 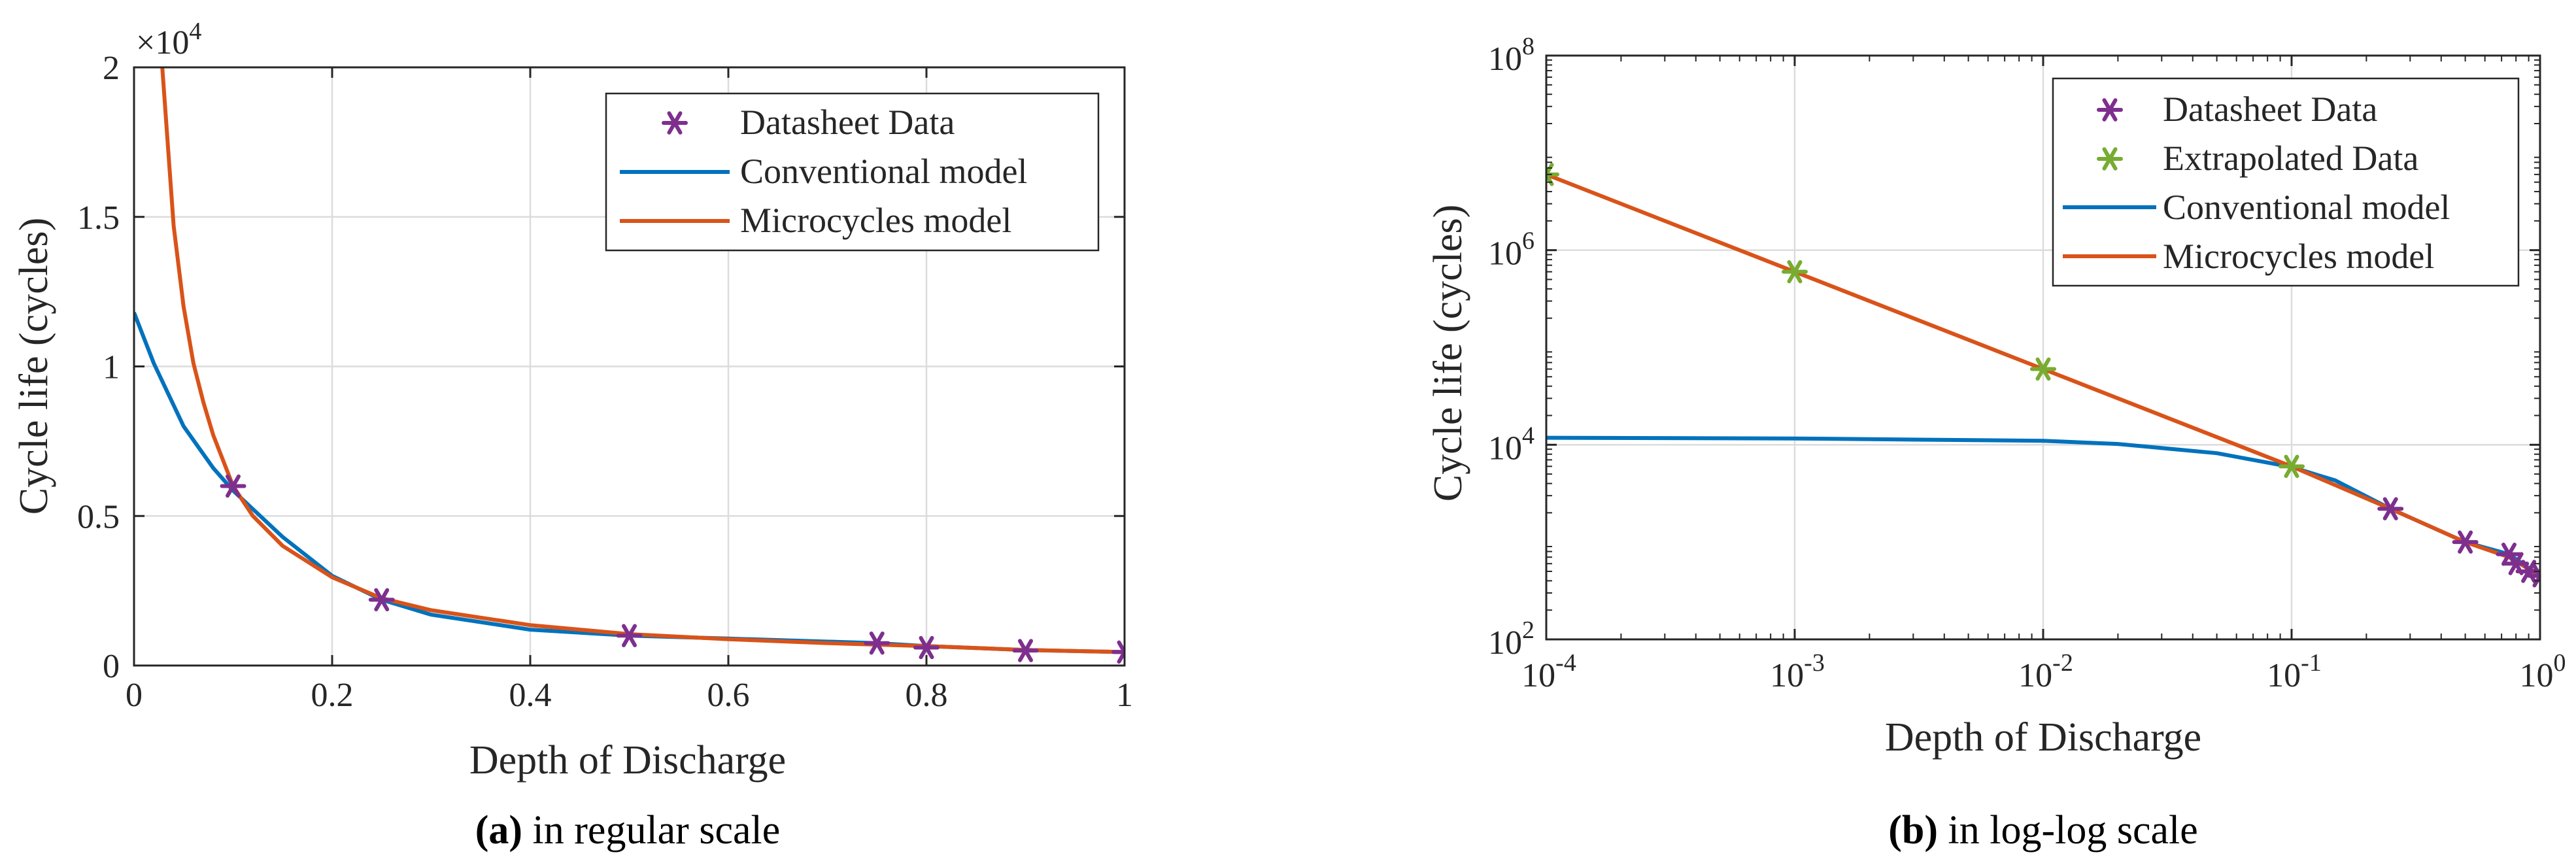 What do you see at coordinates (883, 172) in the screenshot?
I see `chart-a-legend-label-conventional: Conventional model` at bounding box center [883, 172].